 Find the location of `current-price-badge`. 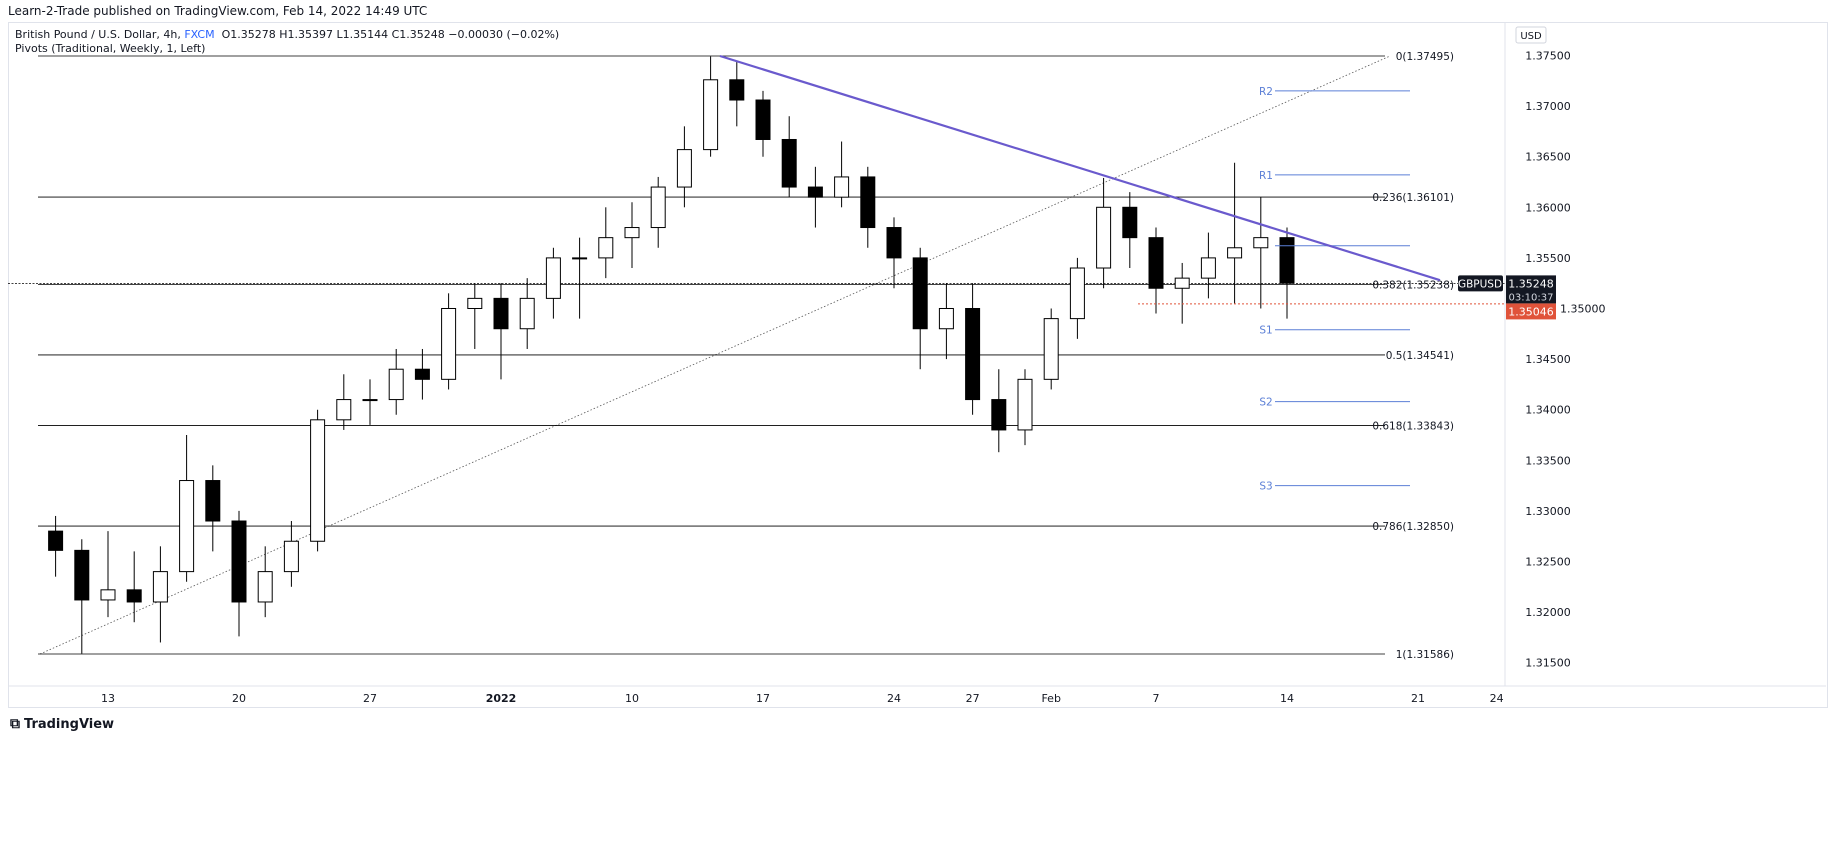

current-price-badge is located at coordinates (1531, 289).